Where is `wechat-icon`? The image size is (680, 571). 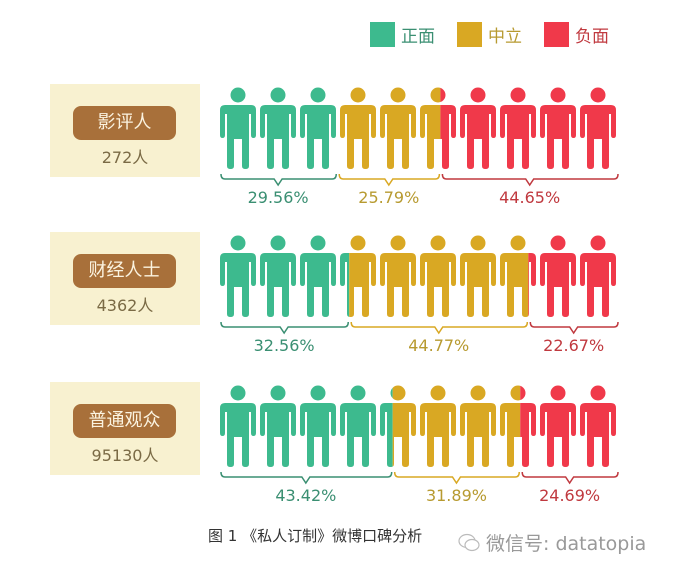
wechat-icon is located at coordinates (469, 542).